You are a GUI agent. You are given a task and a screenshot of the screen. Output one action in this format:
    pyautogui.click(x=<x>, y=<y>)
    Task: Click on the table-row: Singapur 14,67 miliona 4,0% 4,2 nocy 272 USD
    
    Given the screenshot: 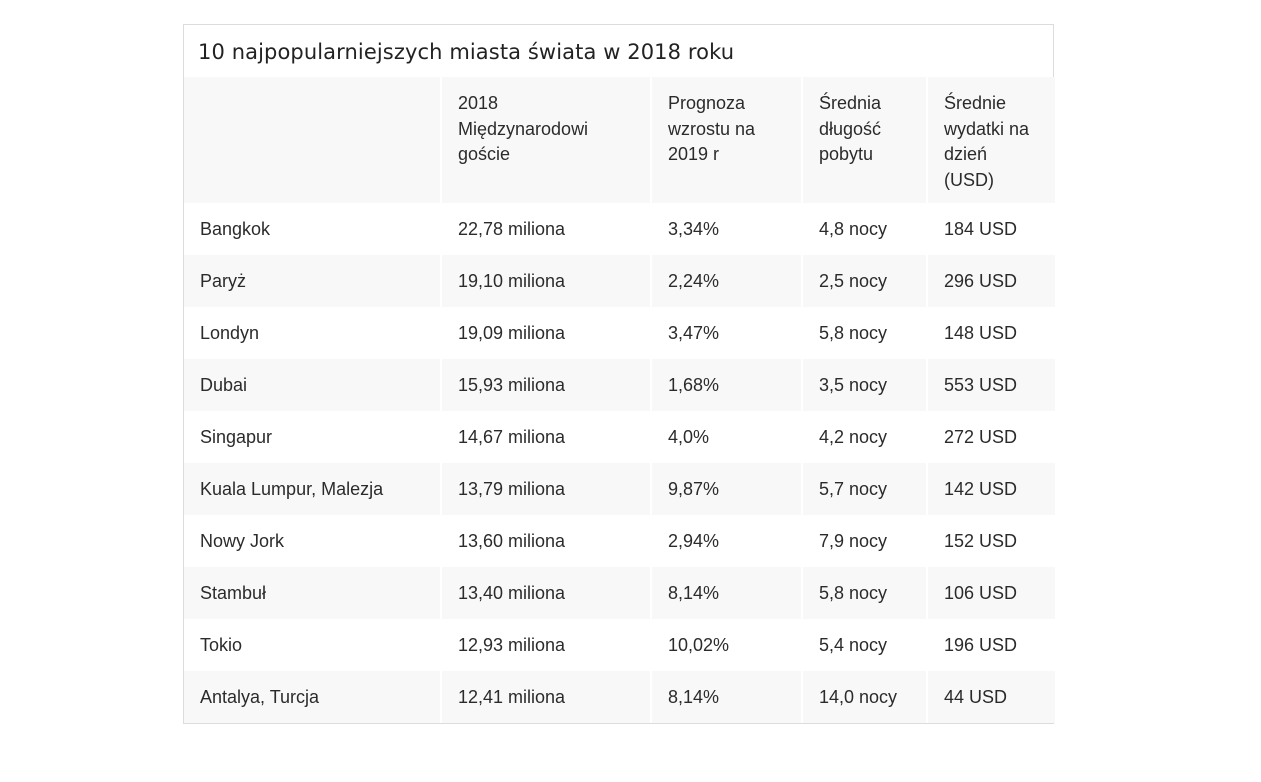 What is the action you would take?
    pyautogui.click(x=619, y=437)
    